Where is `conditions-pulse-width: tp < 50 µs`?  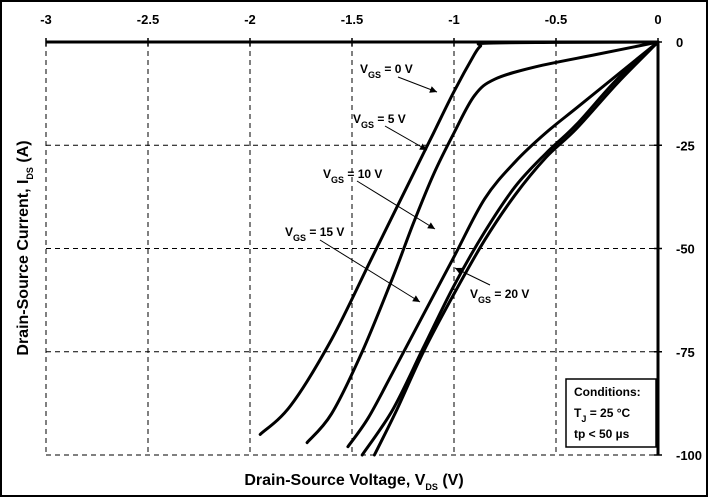 conditions-pulse-width: tp < 50 µs is located at coordinates (602, 434).